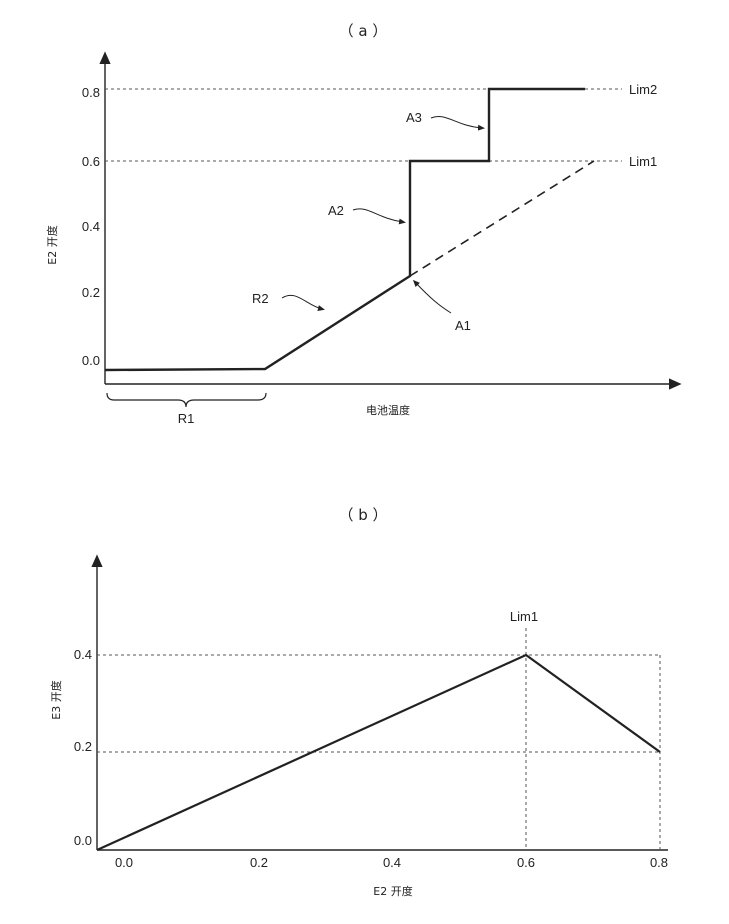  I want to click on chart-b-x-label: E2 开度, so click(392, 891).